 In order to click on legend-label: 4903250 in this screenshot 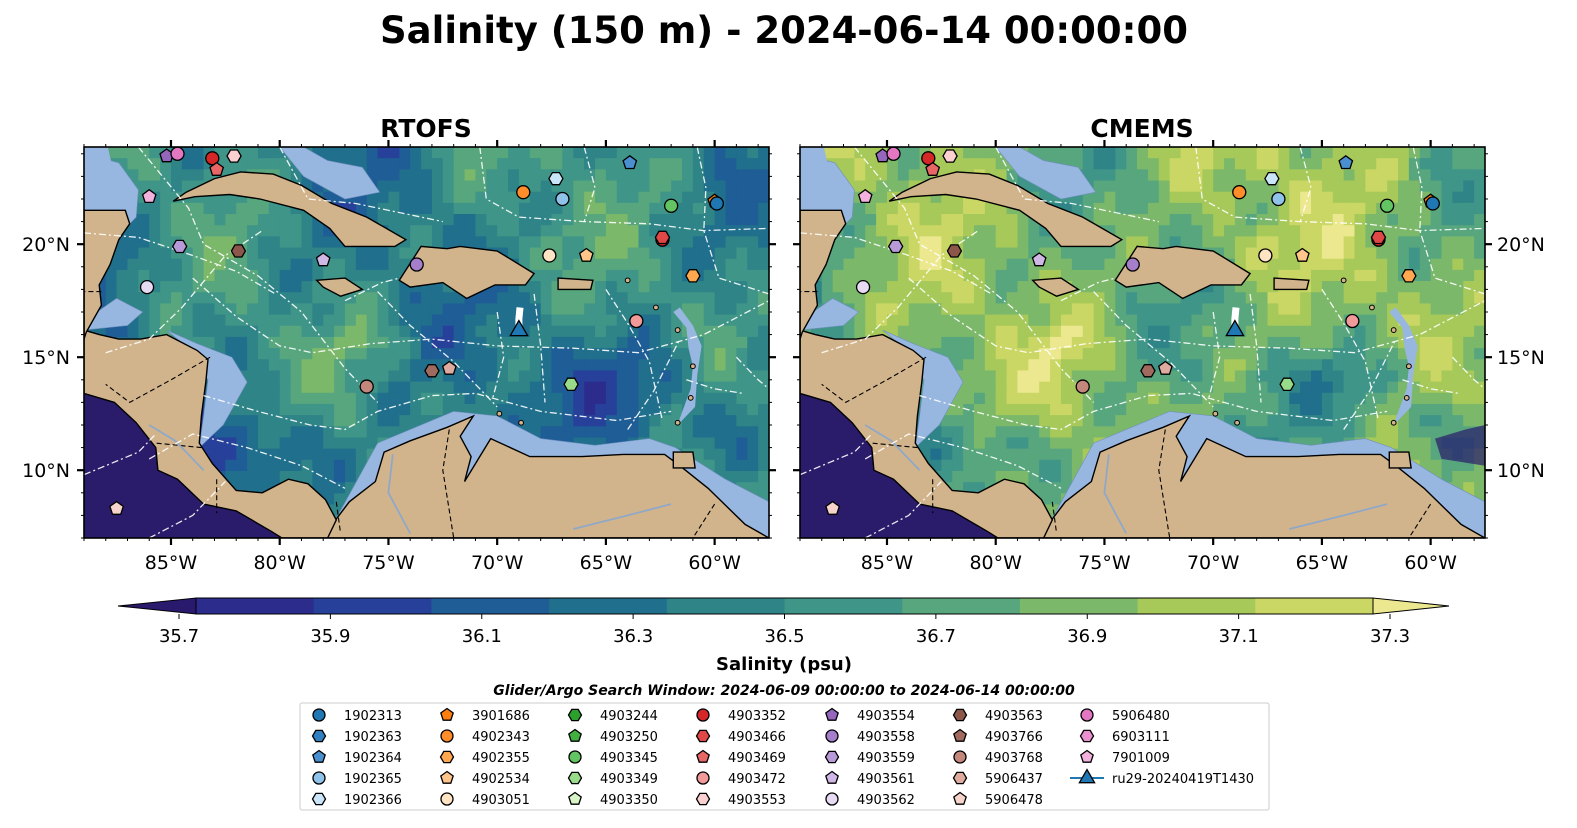, I will do `click(629, 737)`.